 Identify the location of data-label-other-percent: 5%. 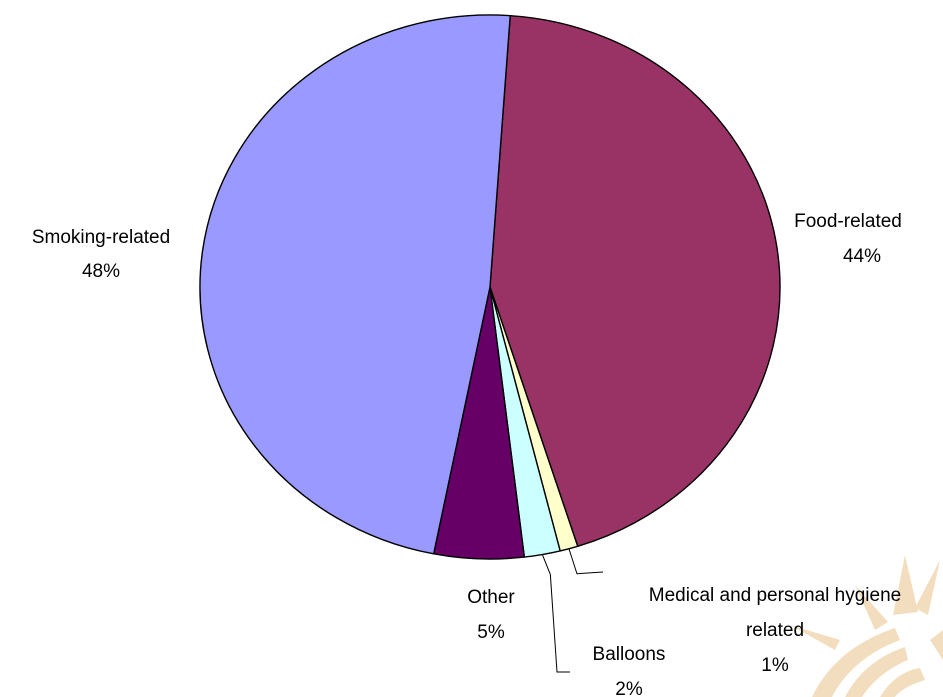
(491, 632).